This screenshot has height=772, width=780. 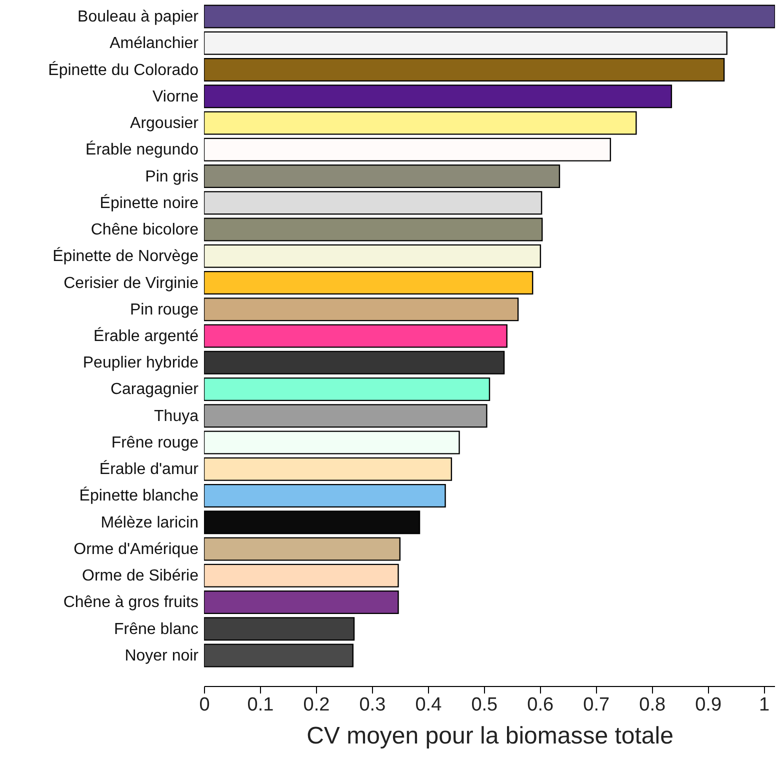 What do you see at coordinates (144, 230) in the screenshot?
I see `y-tick-label: Chêne bicolore` at bounding box center [144, 230].